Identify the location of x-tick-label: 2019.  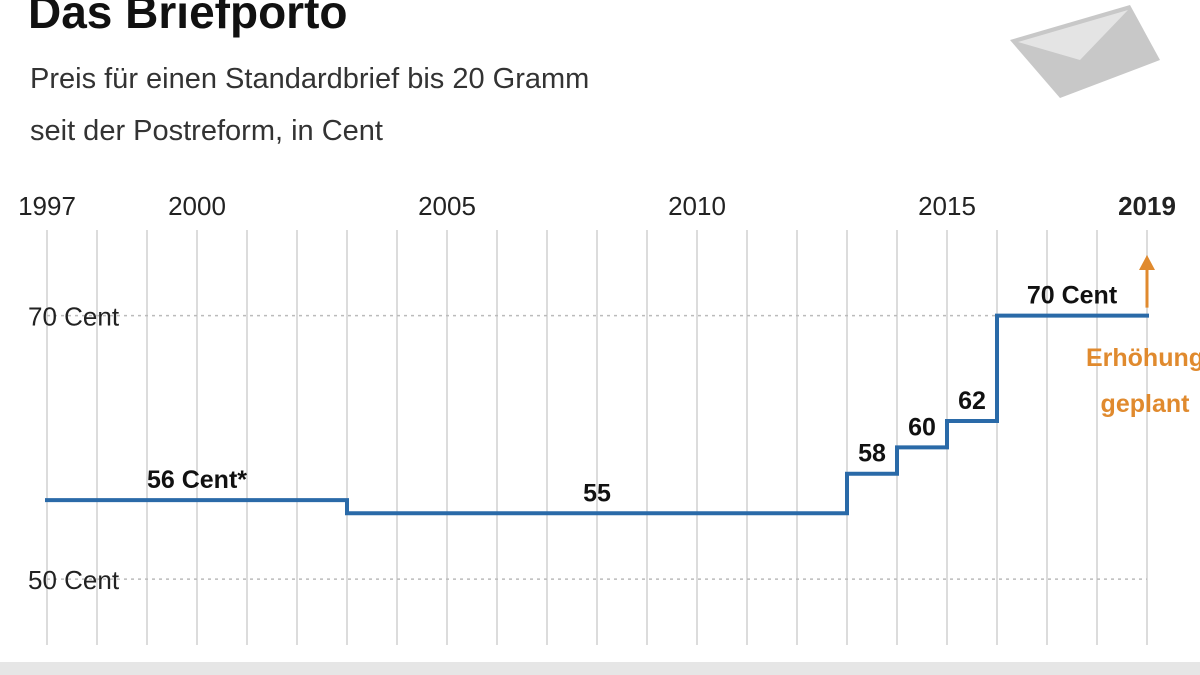
(1147, 206).